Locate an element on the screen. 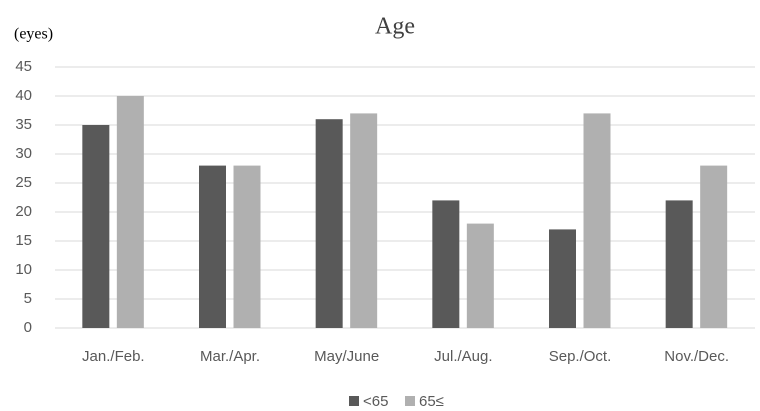 The width and height of the screenshot is (760, 411). legend-label: 65≤ is located at coordinates (431, 401).